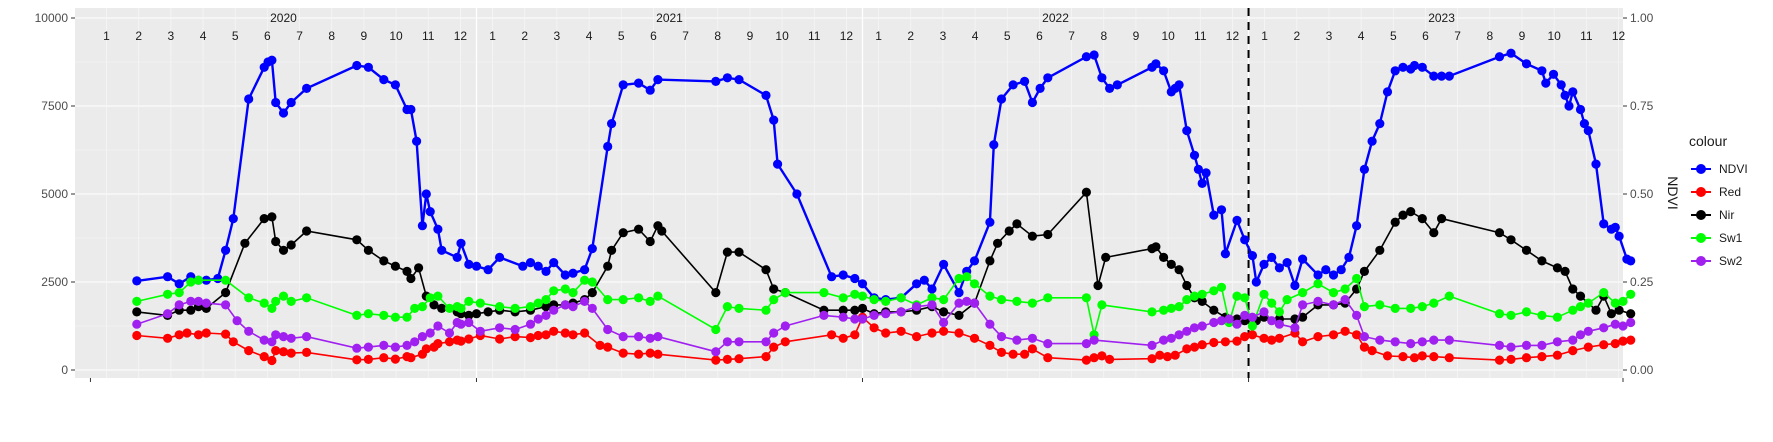 This screenshot has width=1773, height=442. I want to click on month-tick-label: 12, so click(461, 36).